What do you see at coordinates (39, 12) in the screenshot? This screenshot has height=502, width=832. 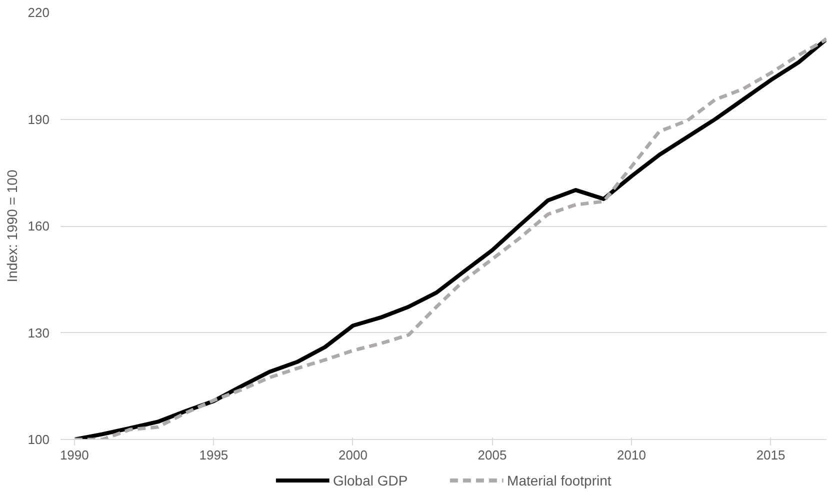 I see `y-tick-label: 220` at bounding box center [39, 12].